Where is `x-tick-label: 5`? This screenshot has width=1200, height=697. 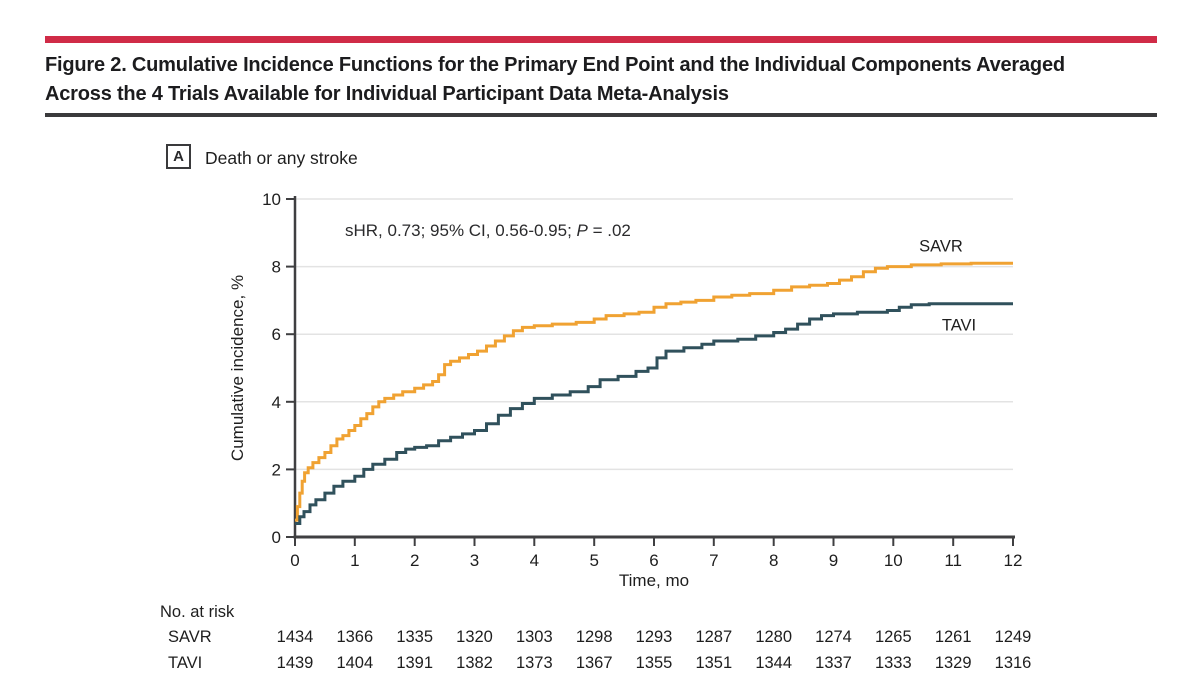
x-tick-label: 5 is located at coordinates (593, 560).